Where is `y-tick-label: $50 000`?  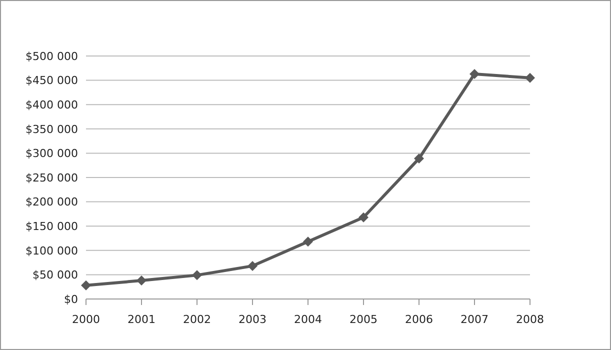 y-tick-label: $50 000 is located at coordinates (55, 275).